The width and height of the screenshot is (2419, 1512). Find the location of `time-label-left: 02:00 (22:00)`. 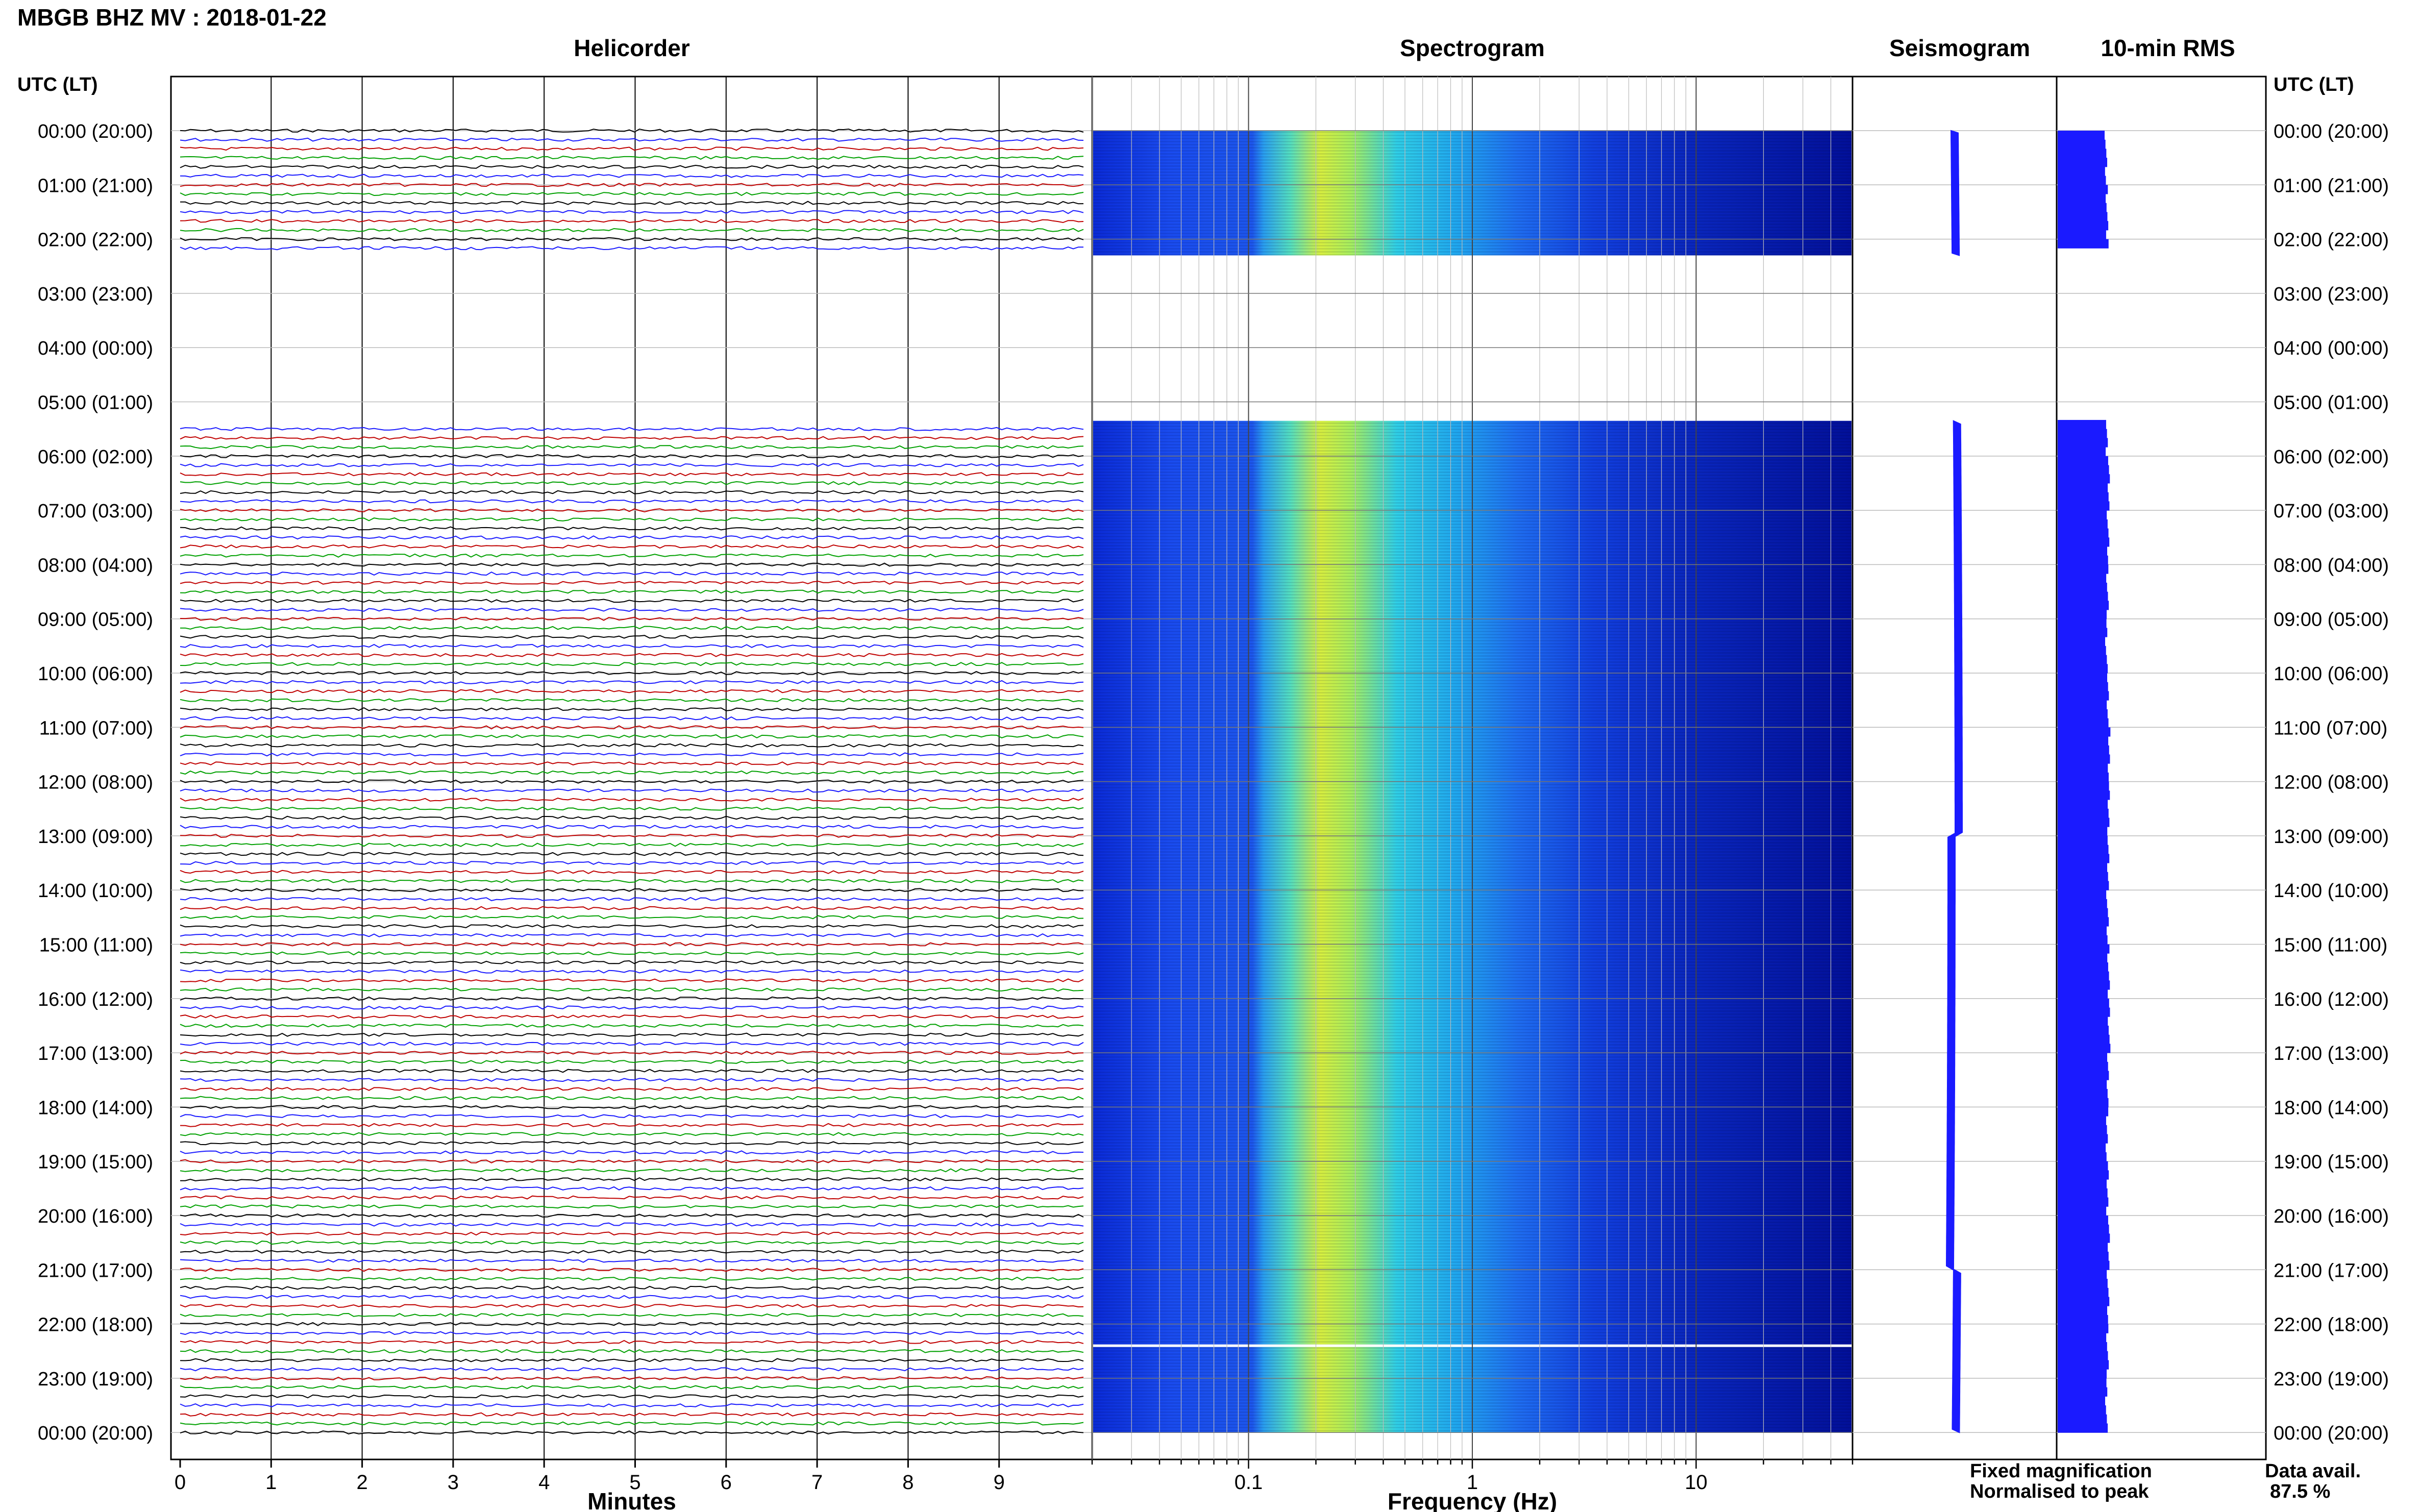

time-label-left: 02:00 (22:00) is located at coordinates (95, 240).